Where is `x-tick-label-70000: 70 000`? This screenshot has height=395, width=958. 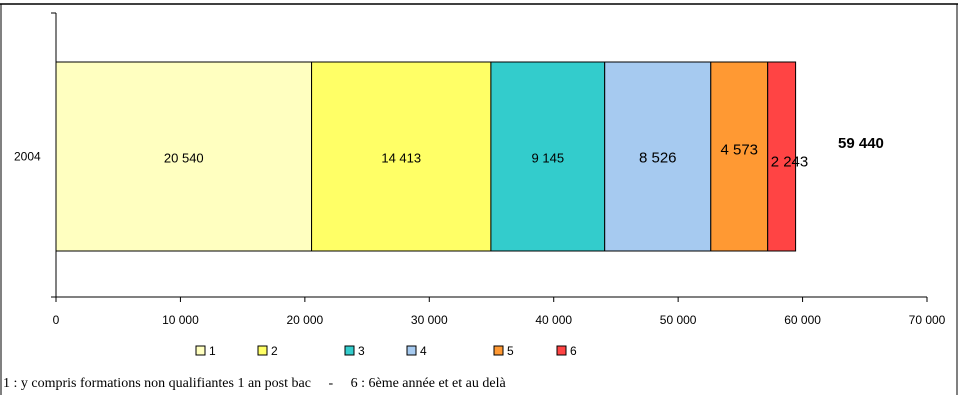
x-tick-label-70000: 70 000 is located at coordinates (927, 320).